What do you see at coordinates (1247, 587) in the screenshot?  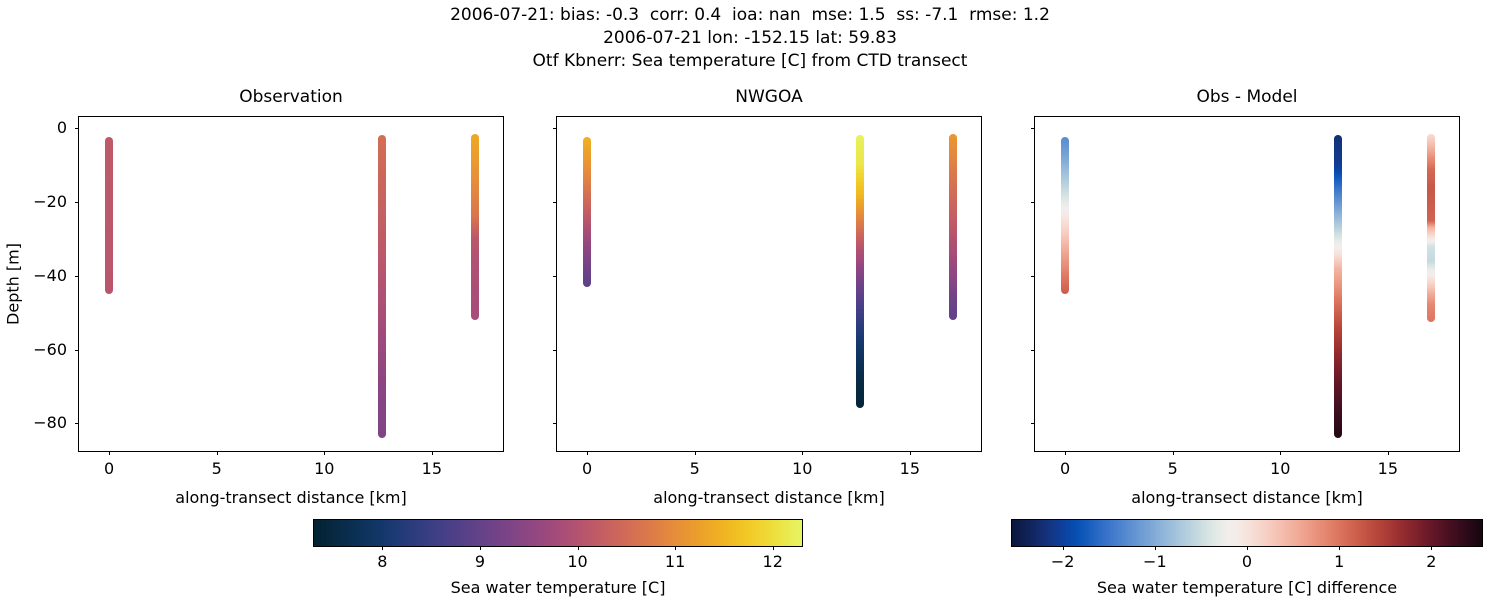 I see `colorbar-2-label: Sea water temperature [C] difference` at bounding box center [1247, 587].